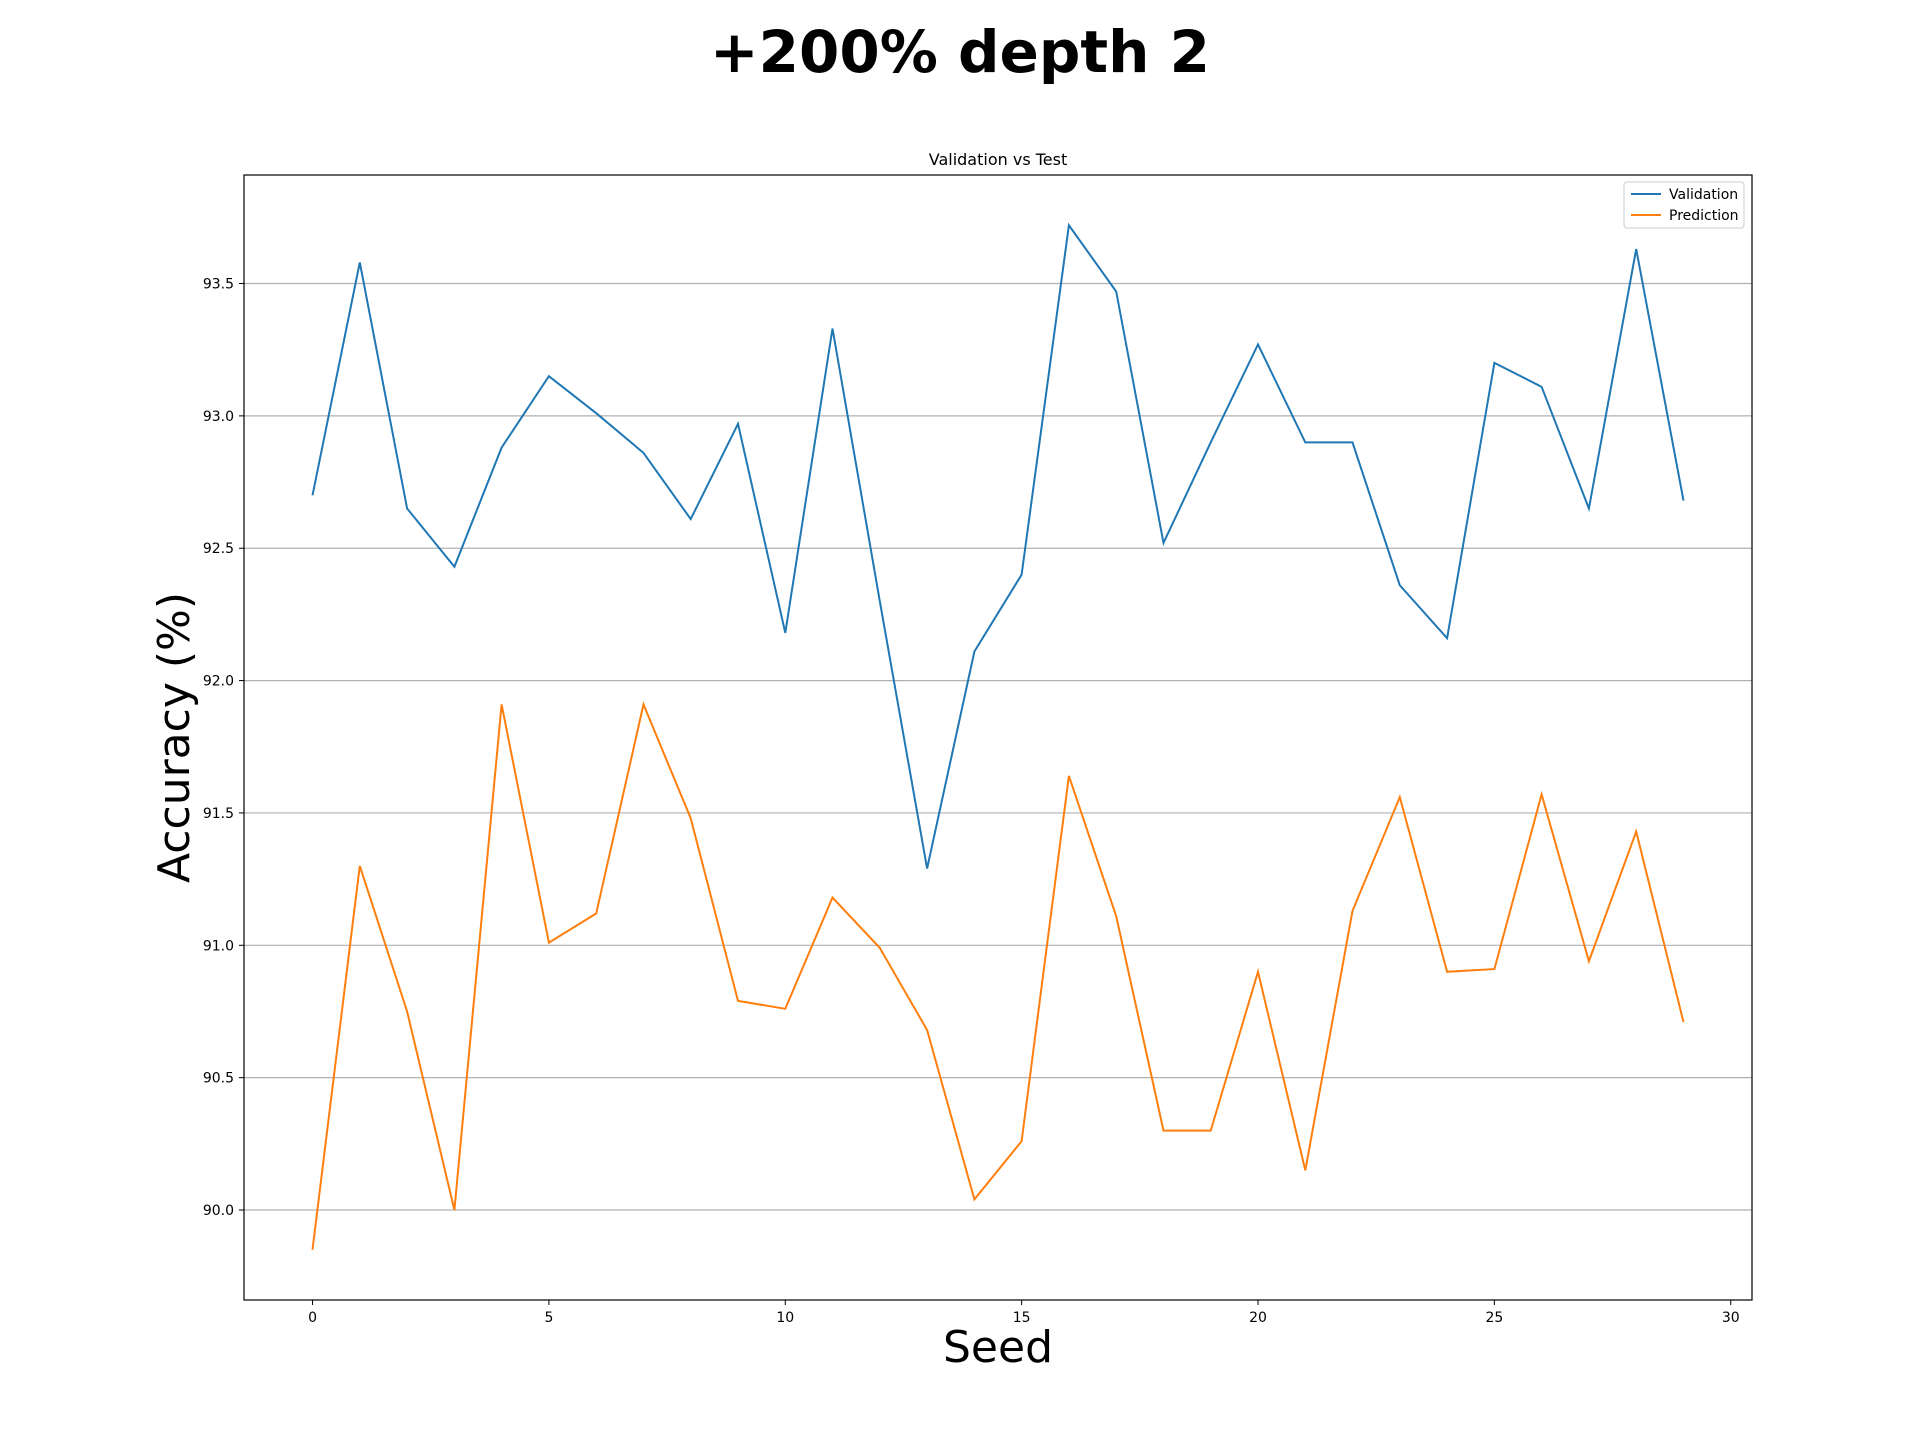  Describe the element at coordinates (1258, 1318) in the screenshot. I see `x-tick-label: 20` at that location.